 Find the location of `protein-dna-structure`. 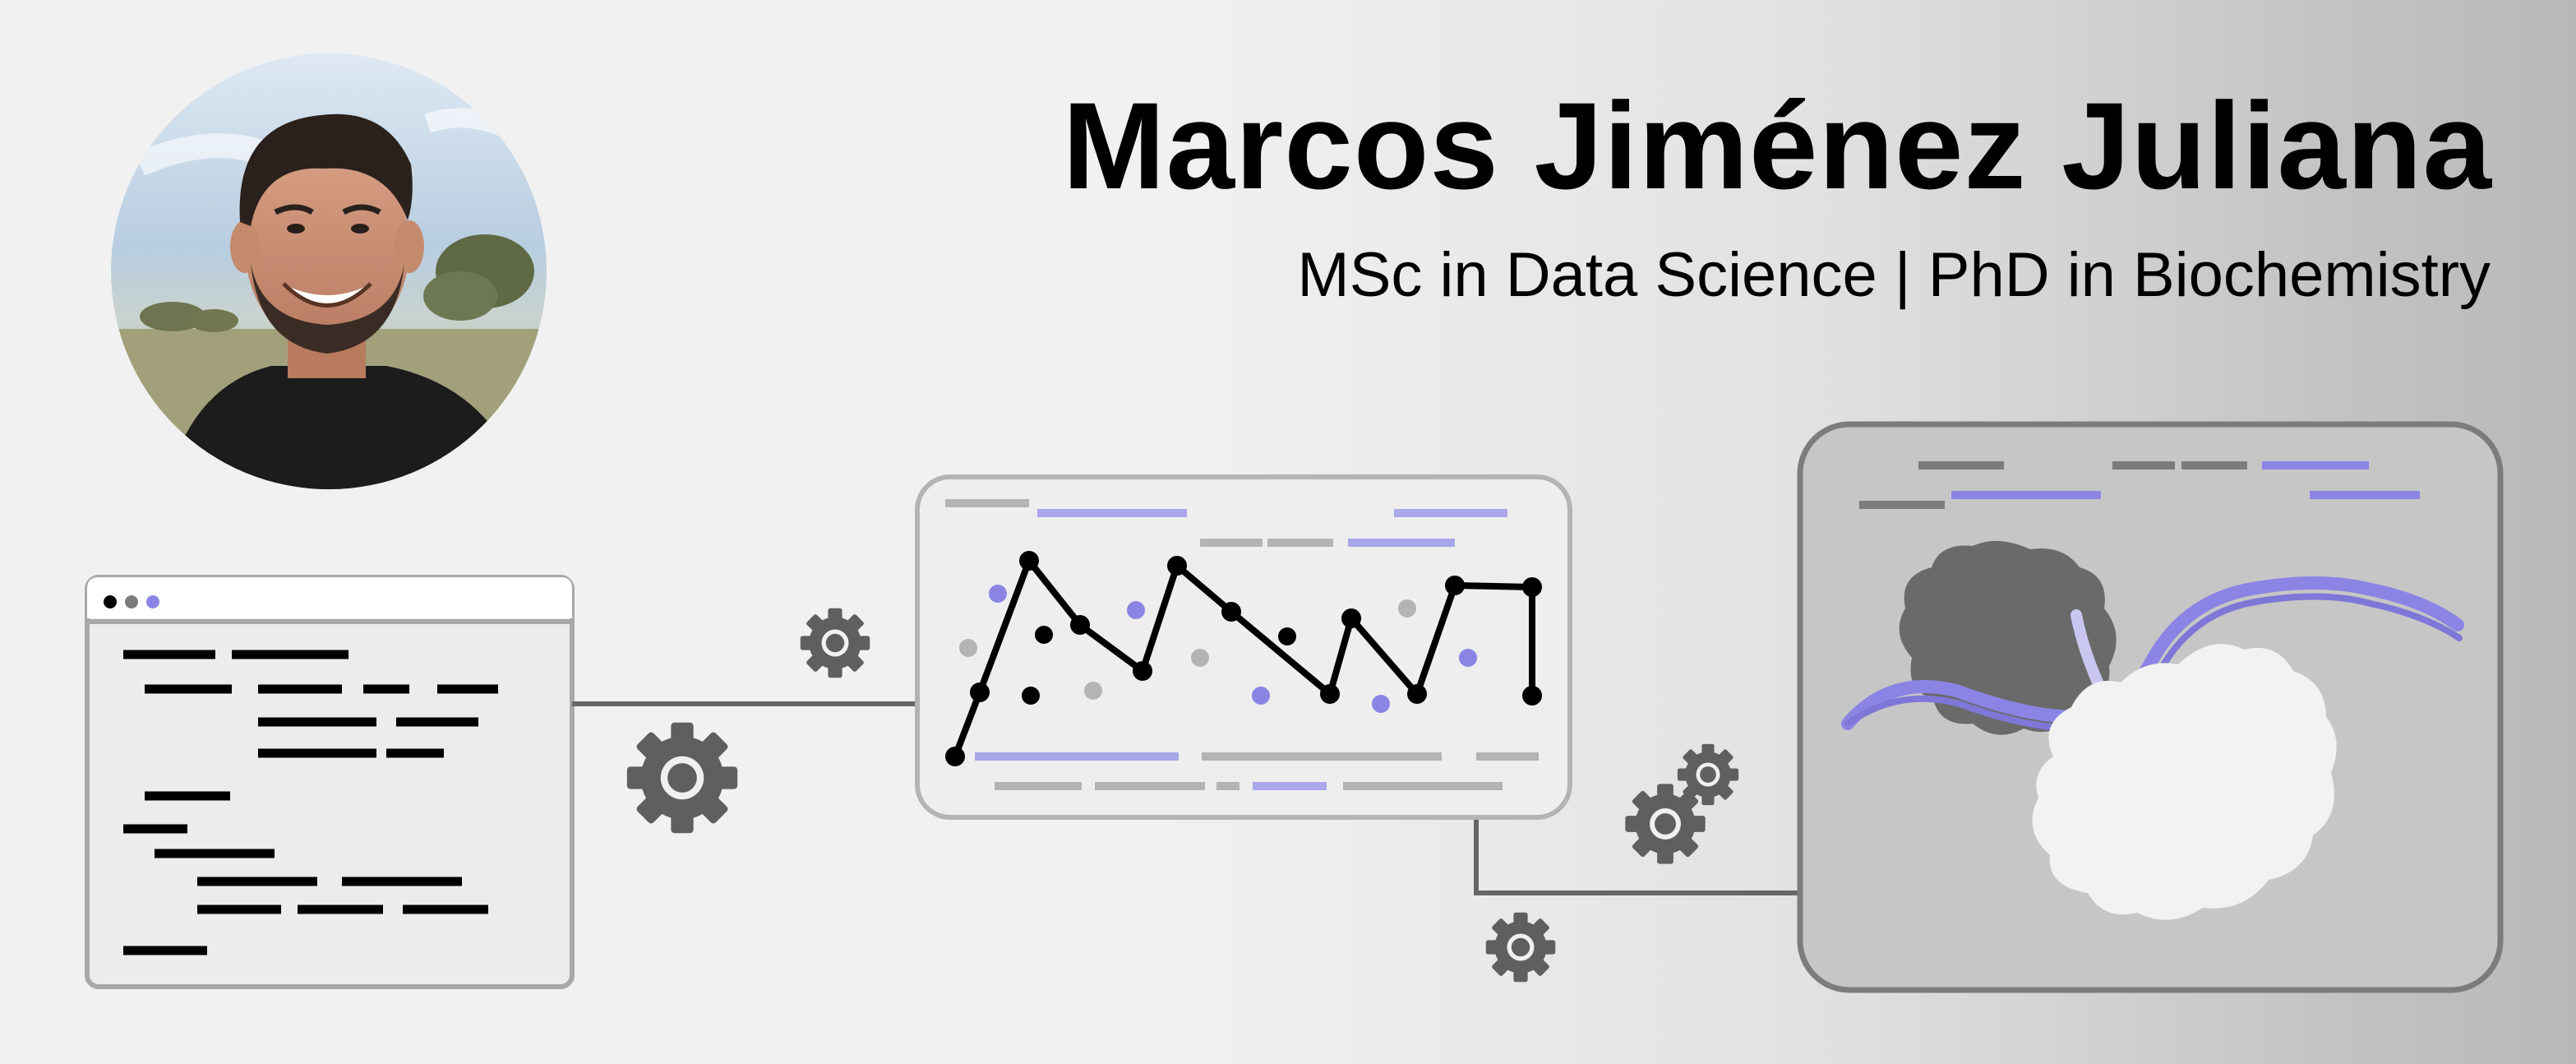

protein-dna-structure is located at coordinates (2150, 707).